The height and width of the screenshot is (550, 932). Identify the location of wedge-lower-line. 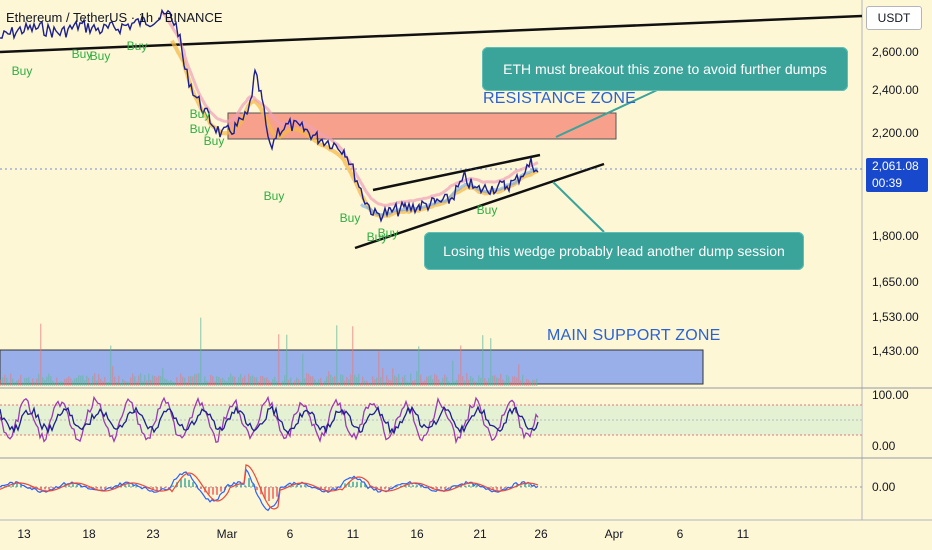
(479, 206).